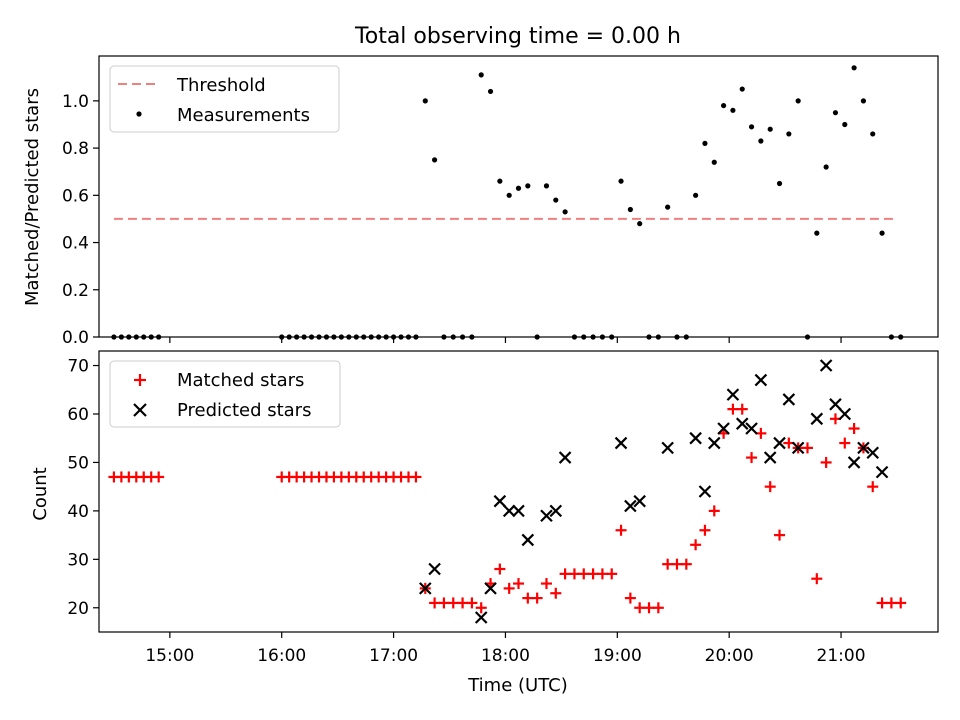 Image resolution: width=960 pixels, height=720 pixels. Describe the element at coordinates (75, 291) in the screenshot. I see `ratio-y-tick-label: 0.2` at that location.